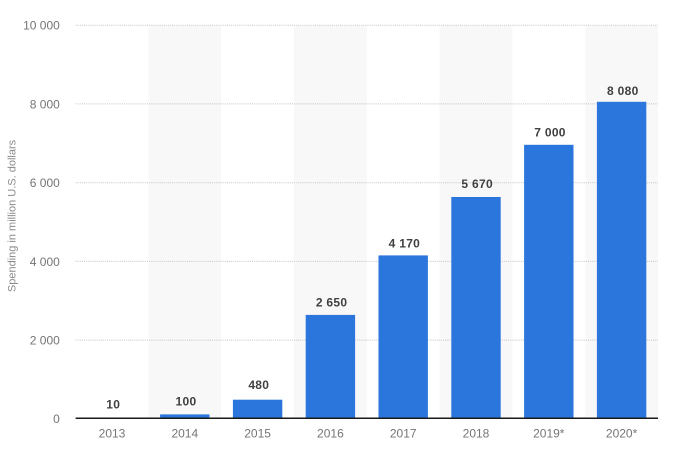  I want to click on svg-text: 8 080, so click(623, 91).